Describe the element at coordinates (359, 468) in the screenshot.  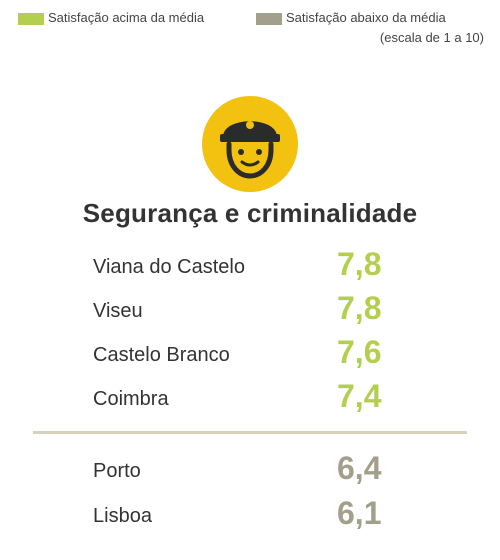
I see `satisfaction-value: 6,4` at that location.